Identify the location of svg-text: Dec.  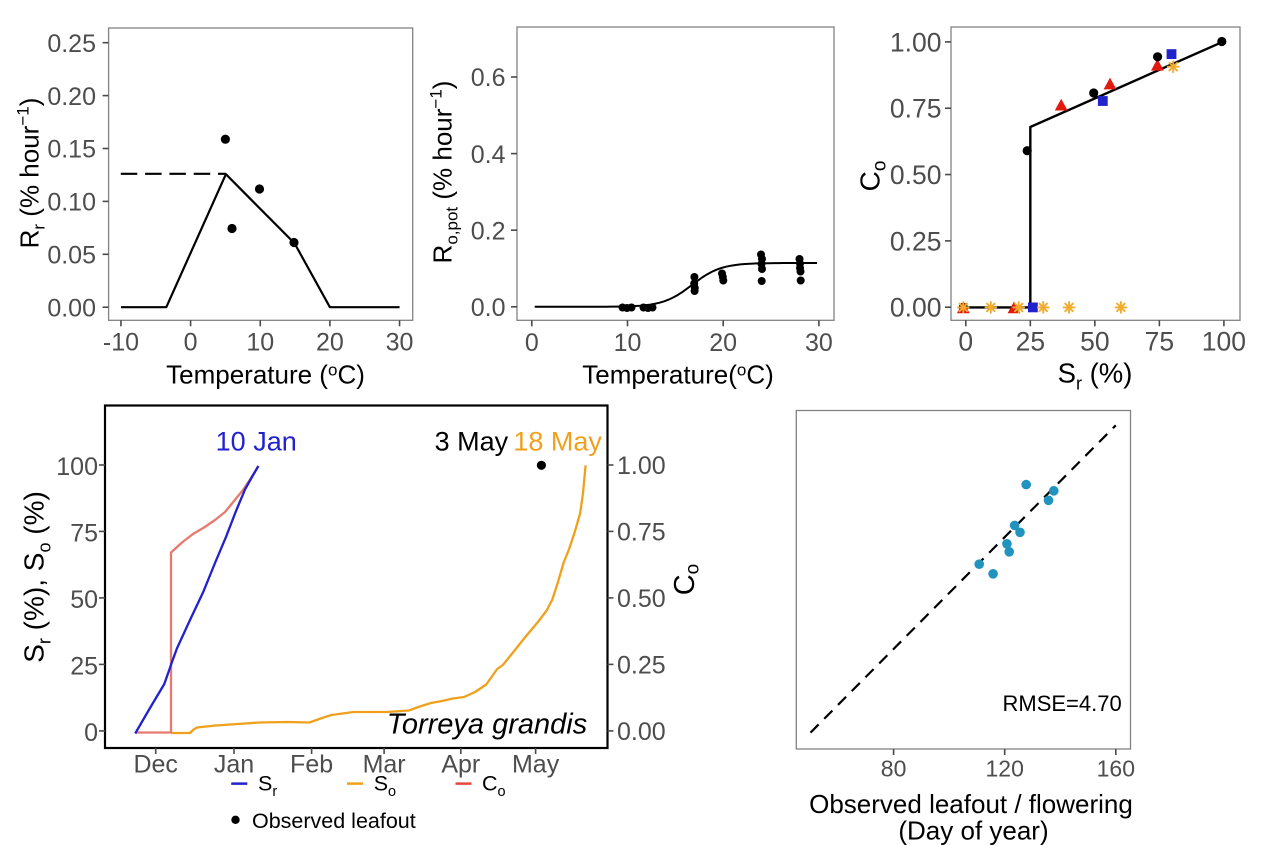
(155, 764).